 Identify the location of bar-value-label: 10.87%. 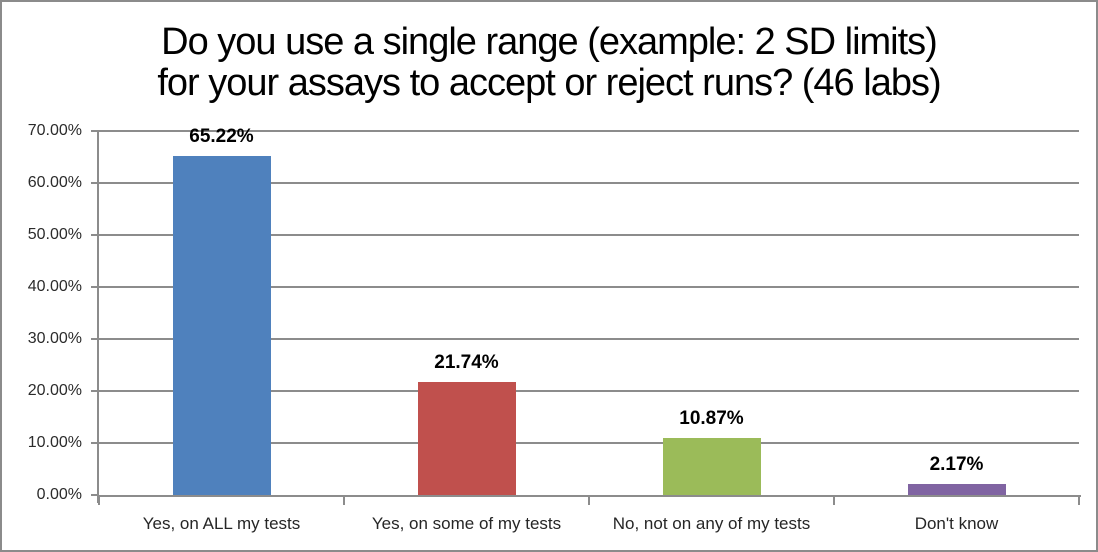
(711, 419).